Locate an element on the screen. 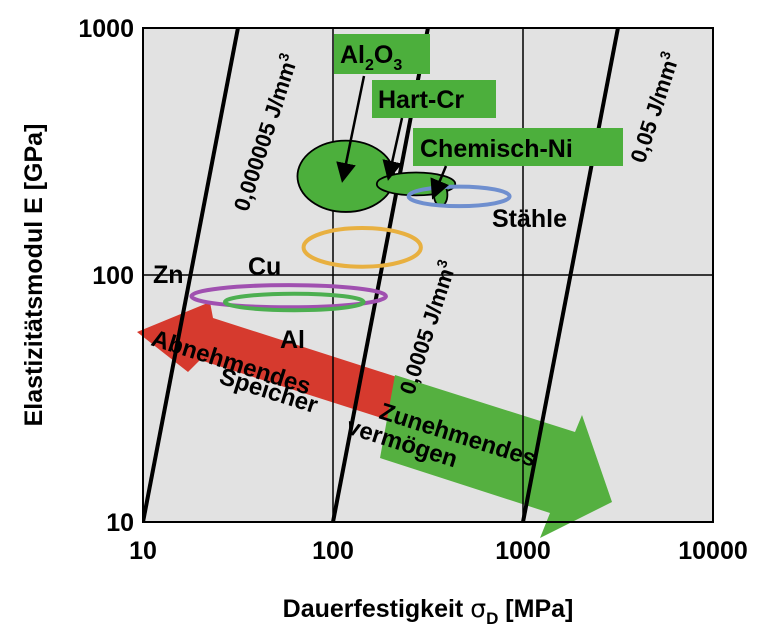  y-axis-label: Elastizitätsmodul E [GPa] is located at coordinates (34, 275).